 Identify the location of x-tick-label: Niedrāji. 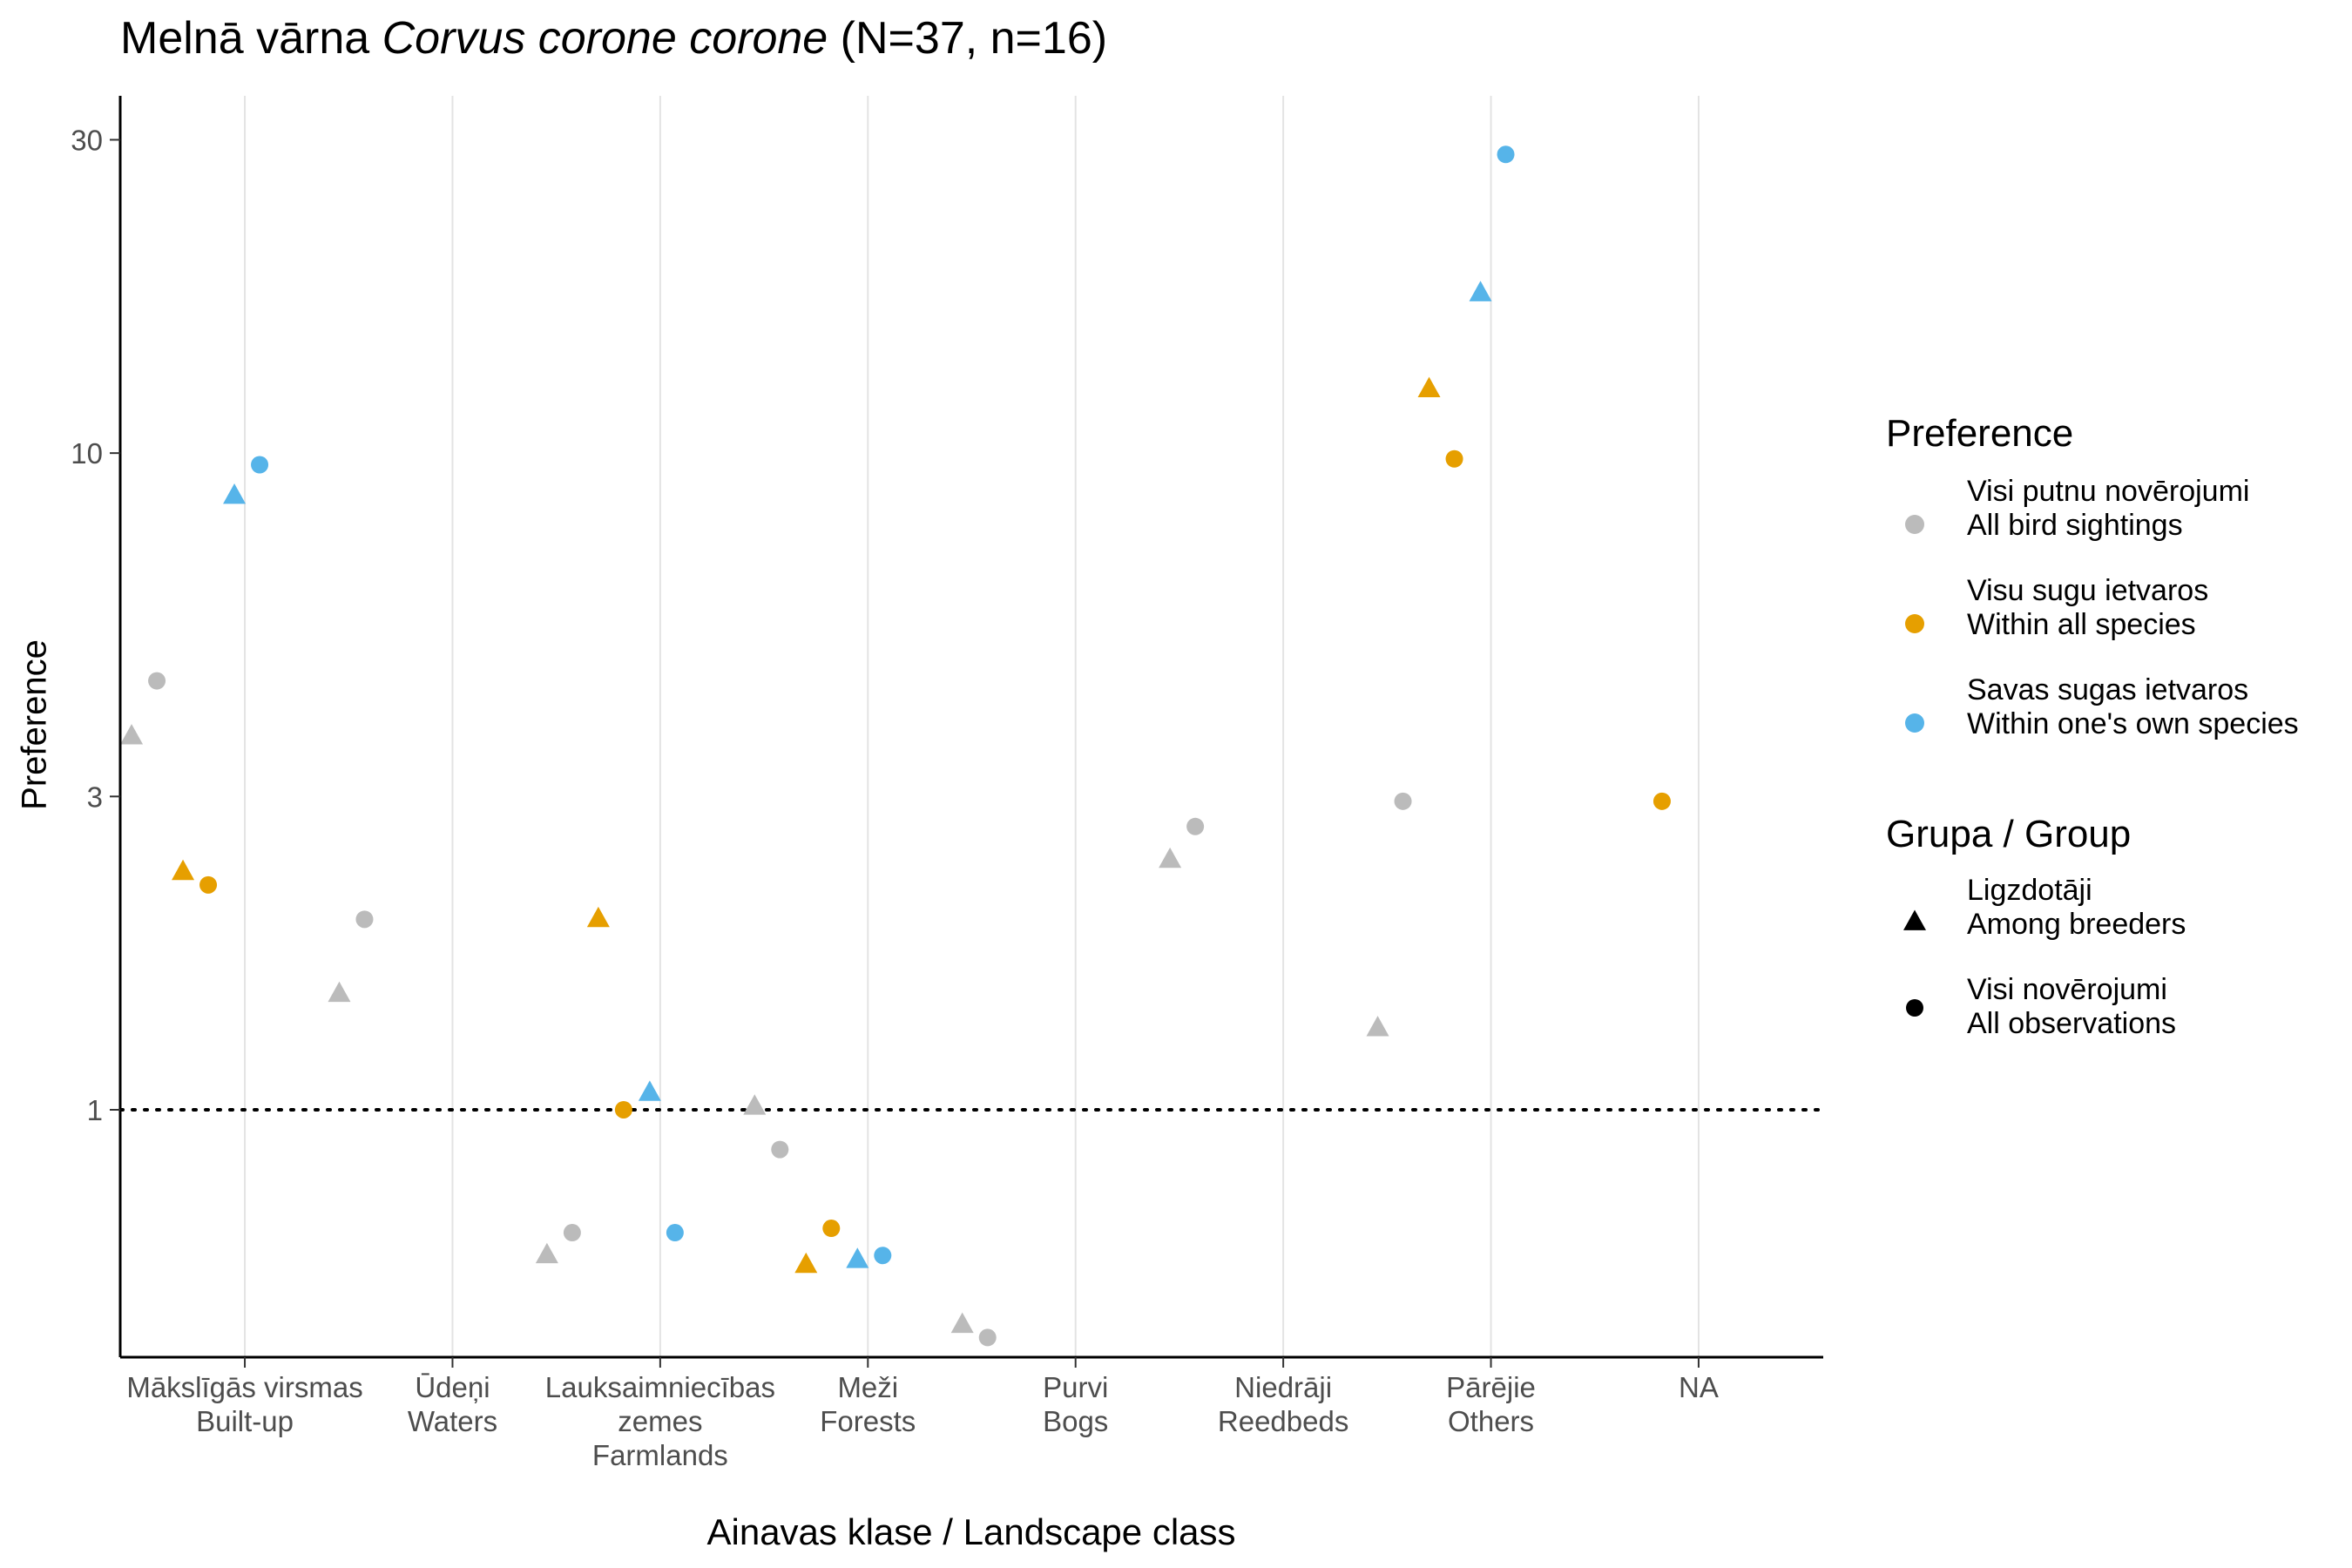
(1283, 1387).